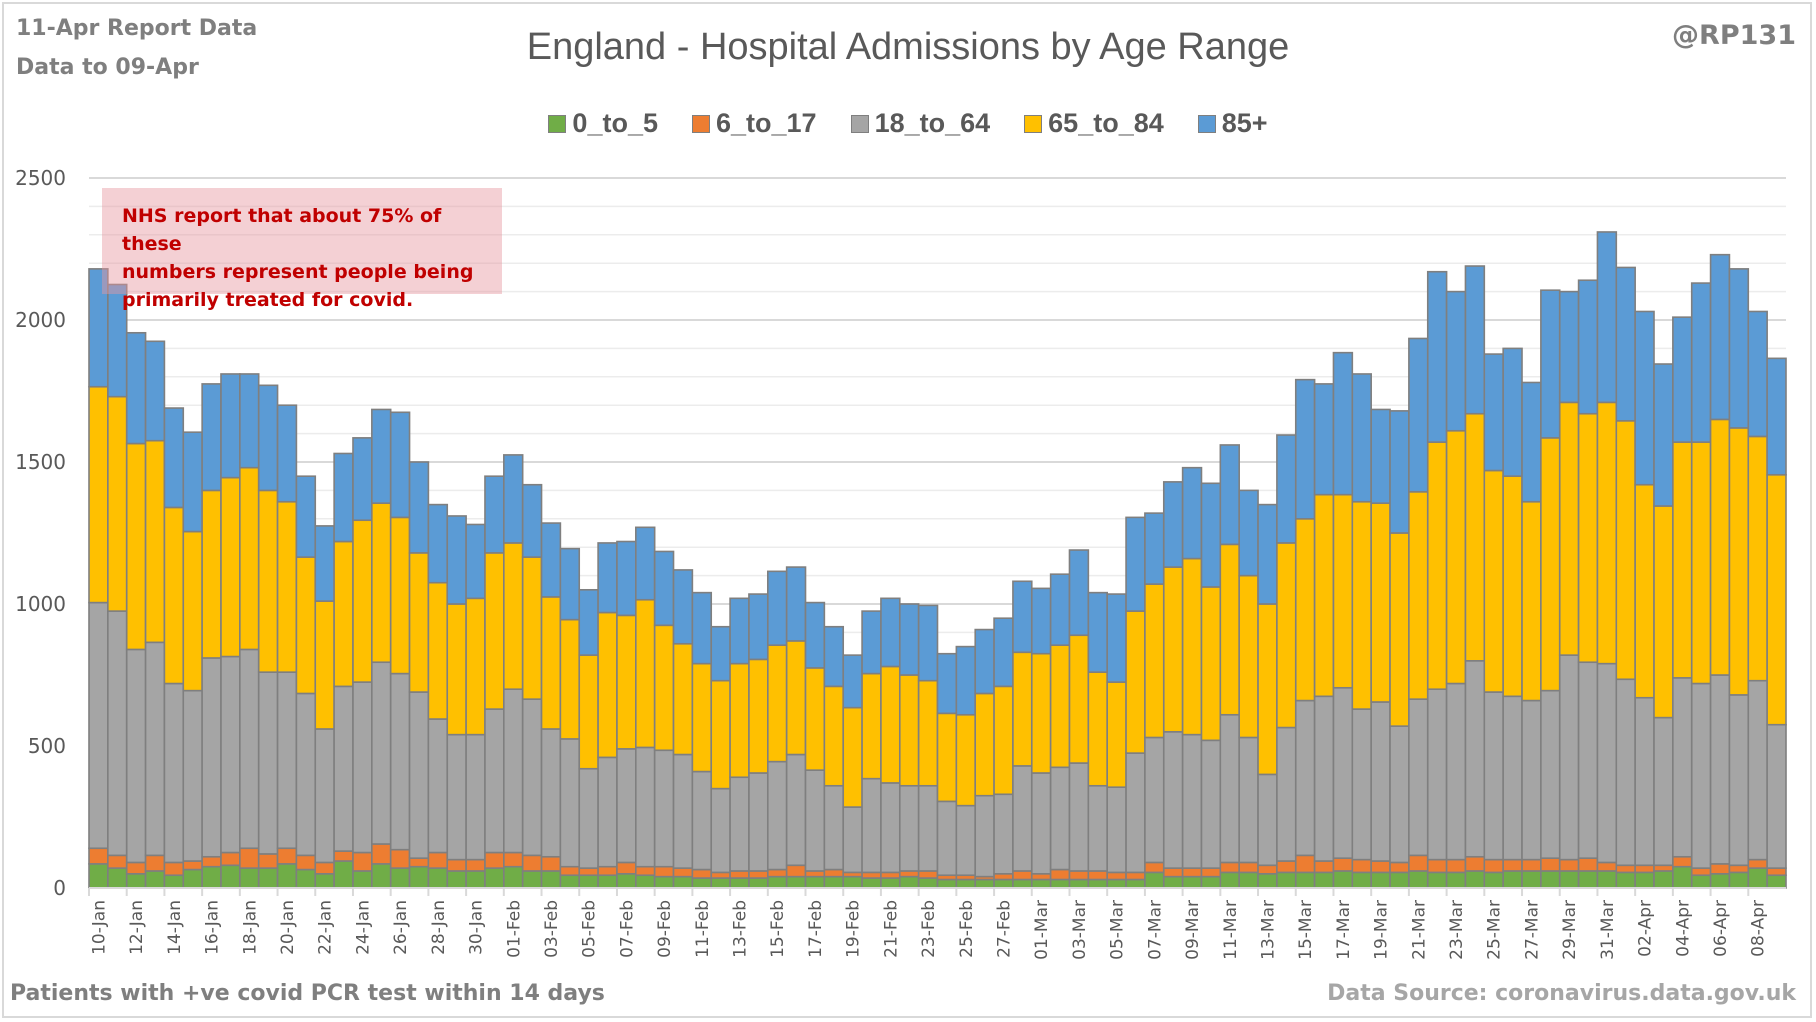 The height and width of the screenshot is (1022, 1816). What do you see at coordinates (1419, 930) in the screenshot?
I see `x-tick-label: 21-Mar` at bounding box center [1419, 930].